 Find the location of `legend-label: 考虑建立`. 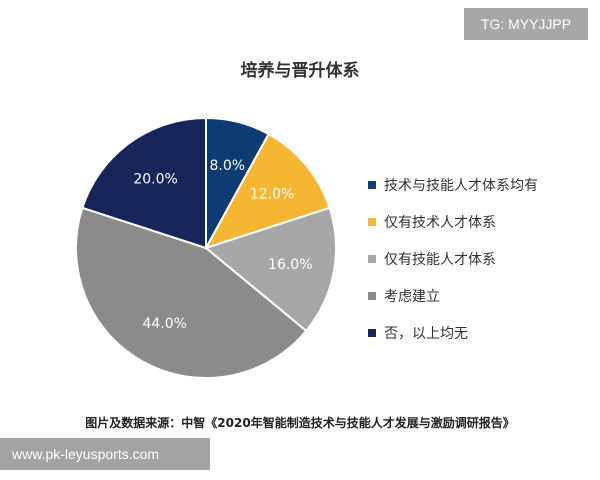

legend-label: 考虑建立 is located at coordinates (412, 296).